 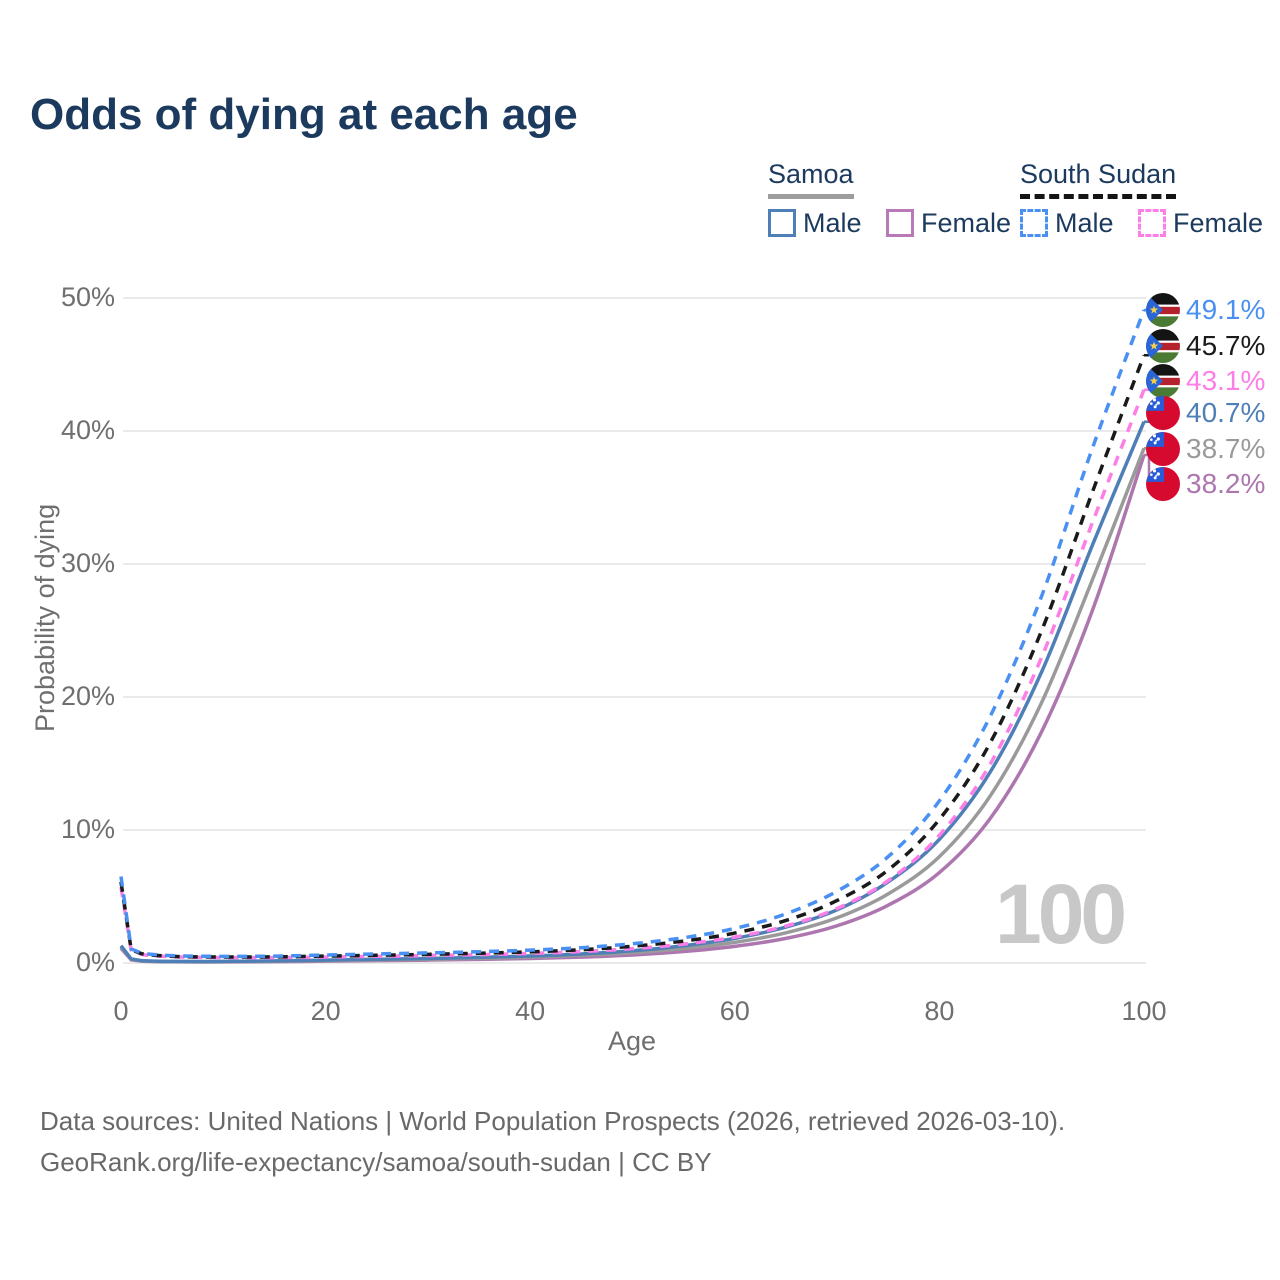 I want to click on legend-item-samoa-male: Male, so click(x=815, y=223).